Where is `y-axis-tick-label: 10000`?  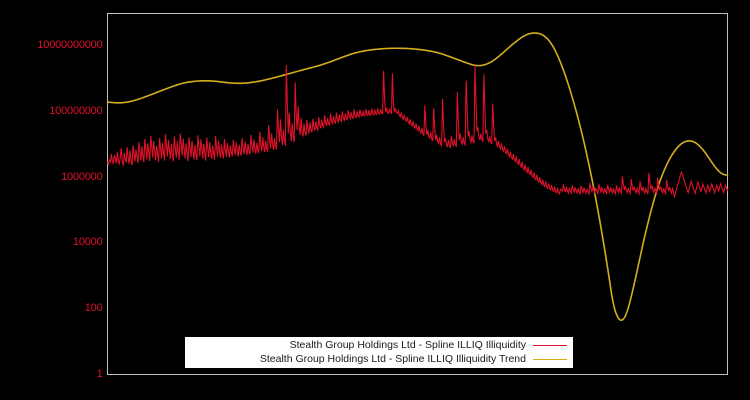 y-axis-tick-label: 10000 is located at coordinates (87, 242).